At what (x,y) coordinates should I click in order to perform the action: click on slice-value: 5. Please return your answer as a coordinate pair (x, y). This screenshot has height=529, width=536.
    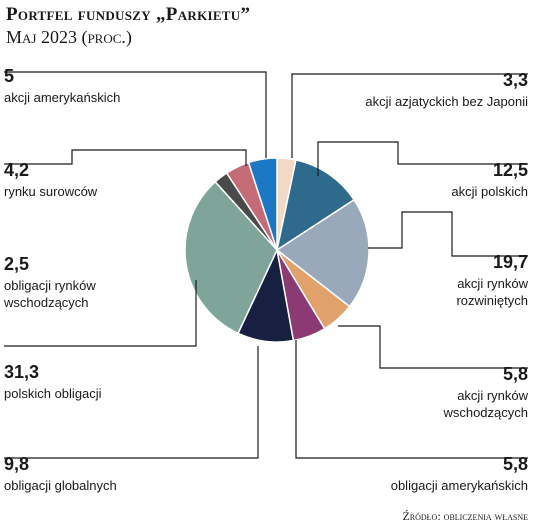
    Looking at the image, I should click on (9, 76).